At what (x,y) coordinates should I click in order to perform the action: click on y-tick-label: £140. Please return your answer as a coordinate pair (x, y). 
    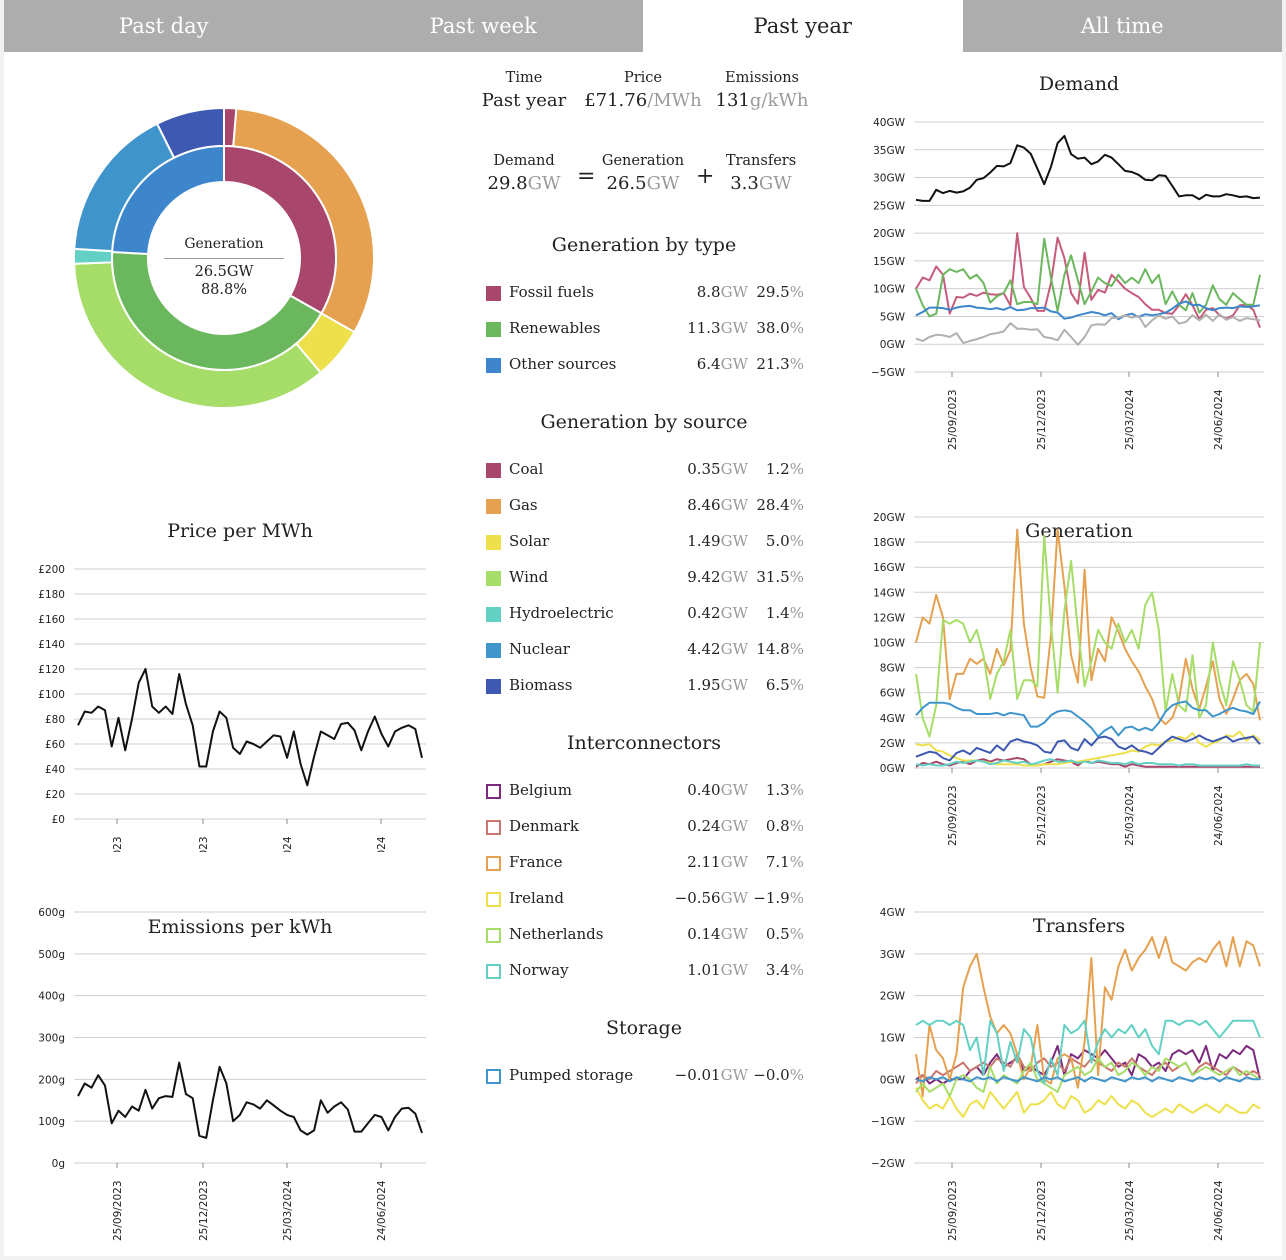
    Looking at the image, I should click on (51, 645).